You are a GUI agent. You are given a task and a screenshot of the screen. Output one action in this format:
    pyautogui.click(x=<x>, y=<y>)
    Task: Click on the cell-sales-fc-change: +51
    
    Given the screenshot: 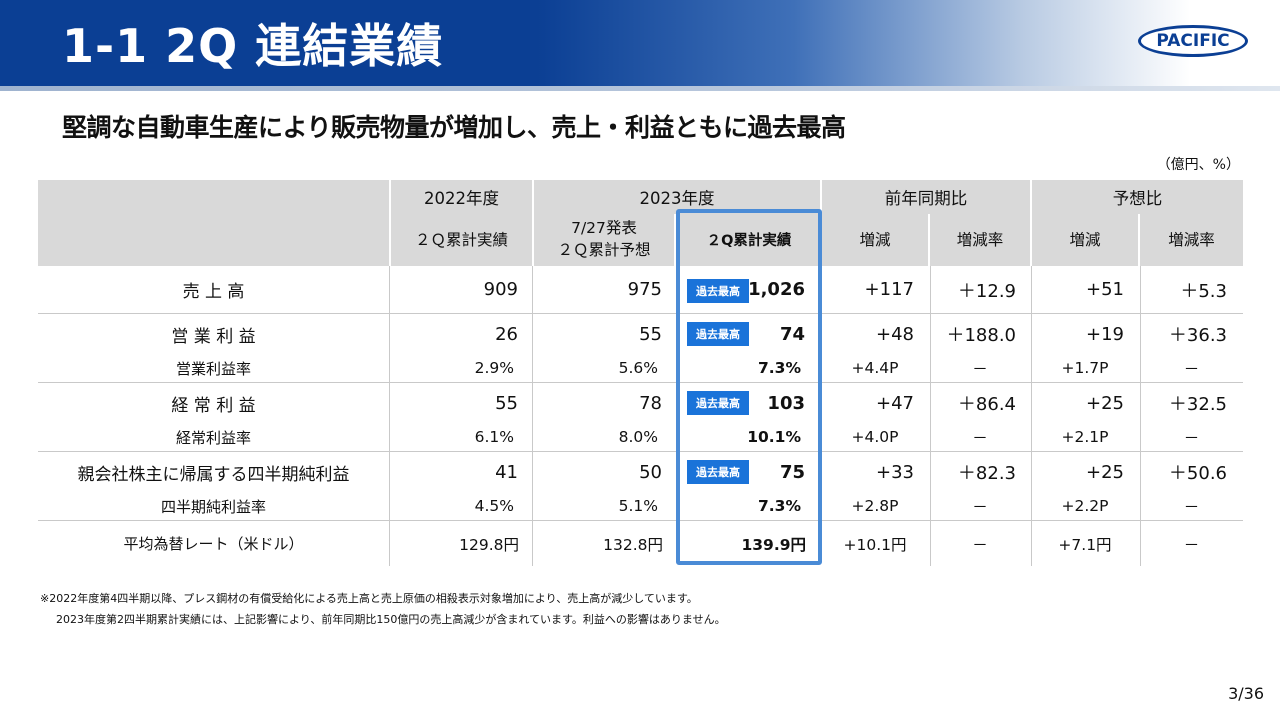 What is the action you would take?
    pyautogui.click(x=1105, y=289)
    